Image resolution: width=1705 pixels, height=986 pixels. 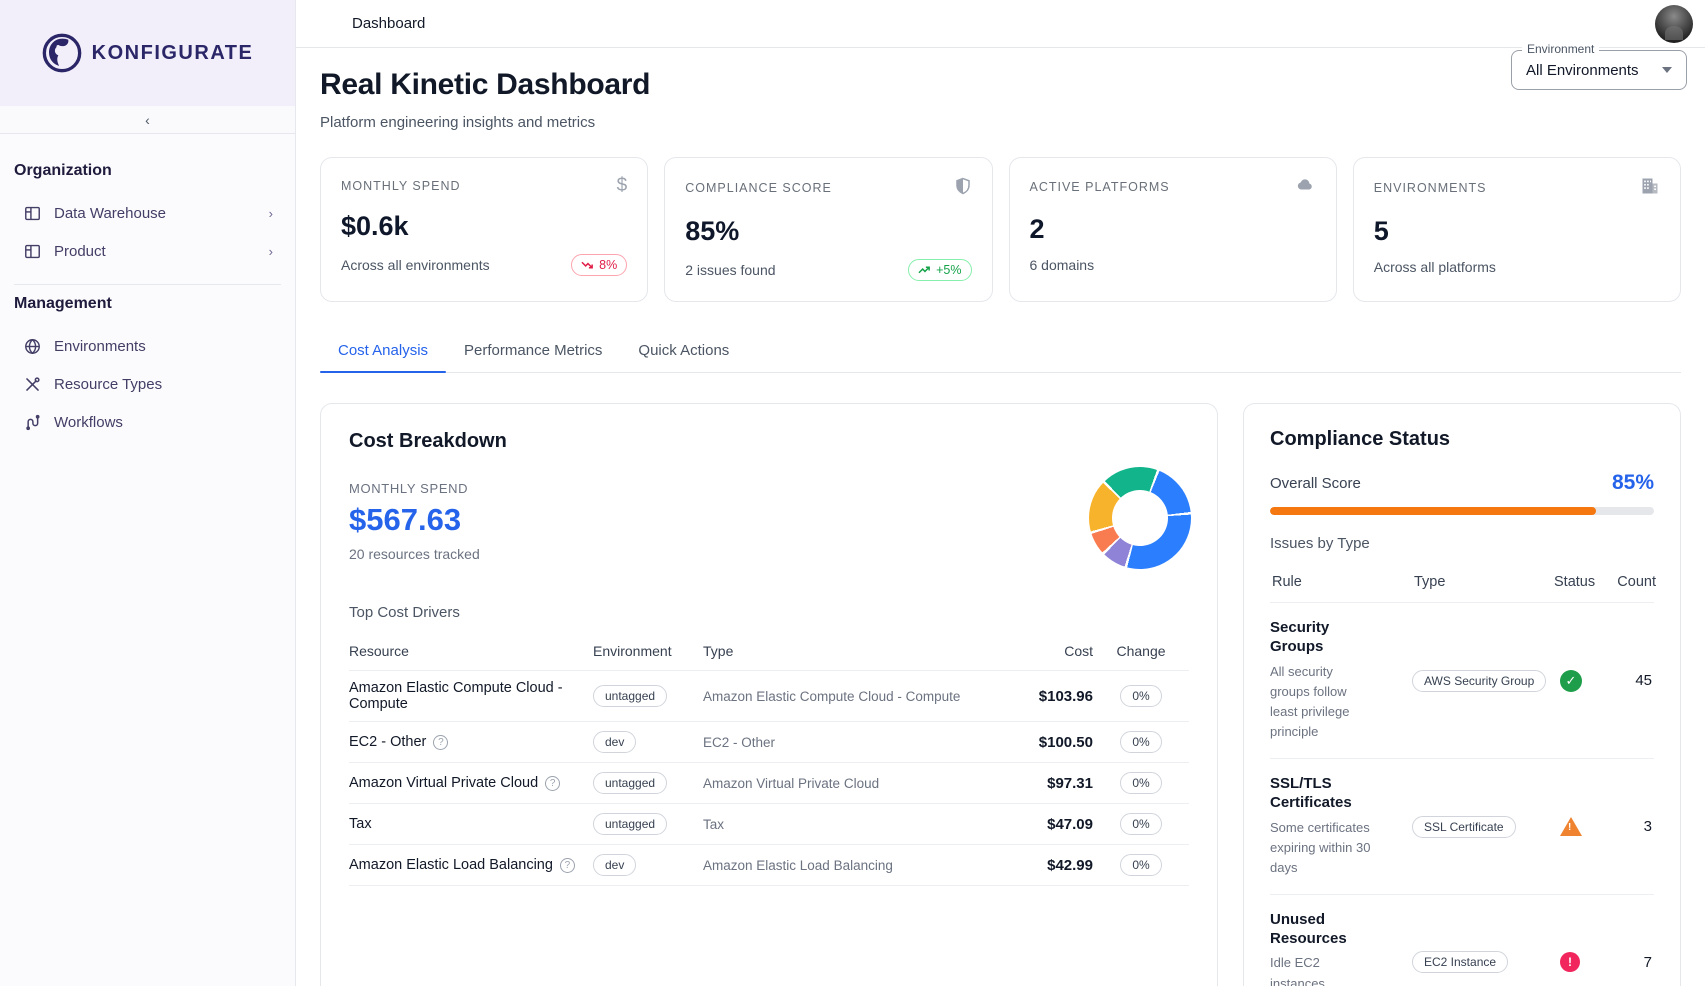 I want to click on overall-score-label: Overall Score, so click(x=1315, y=483).